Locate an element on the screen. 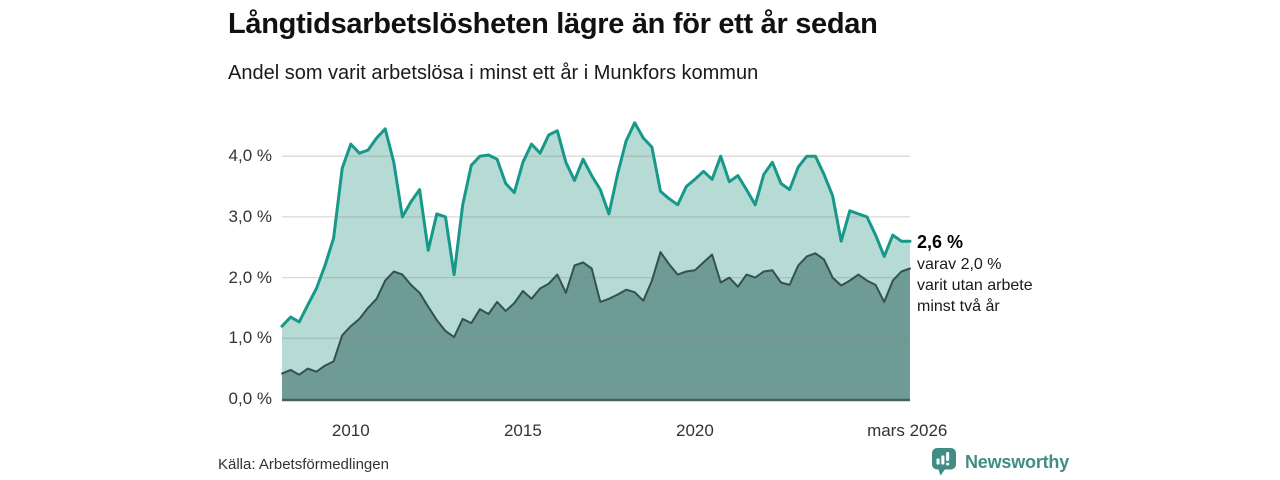  y-axis-tick-label: 3,0 % is located at coordinates (250, 216).